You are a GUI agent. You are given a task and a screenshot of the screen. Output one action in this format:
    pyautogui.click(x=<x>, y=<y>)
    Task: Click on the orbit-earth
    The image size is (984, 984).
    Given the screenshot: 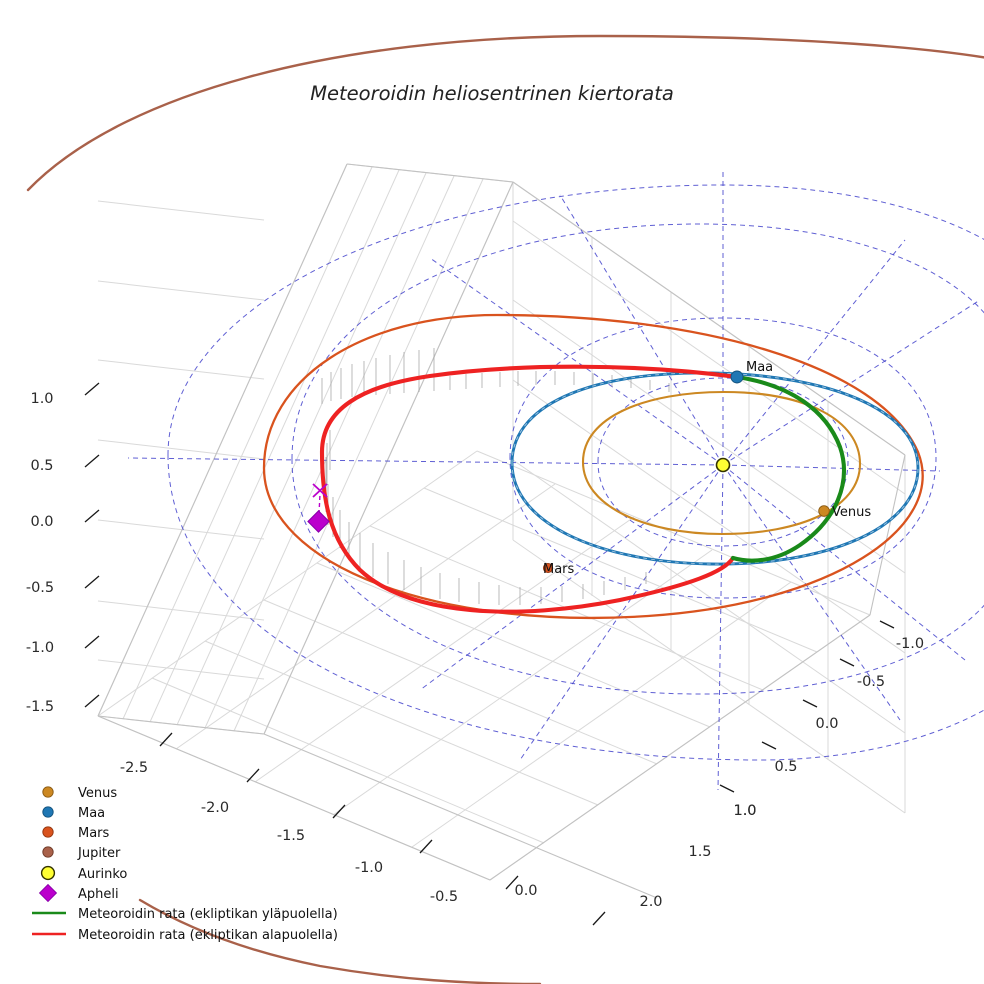 What is the action you would take?
    pyautogui.click(x=715, y=468)
    